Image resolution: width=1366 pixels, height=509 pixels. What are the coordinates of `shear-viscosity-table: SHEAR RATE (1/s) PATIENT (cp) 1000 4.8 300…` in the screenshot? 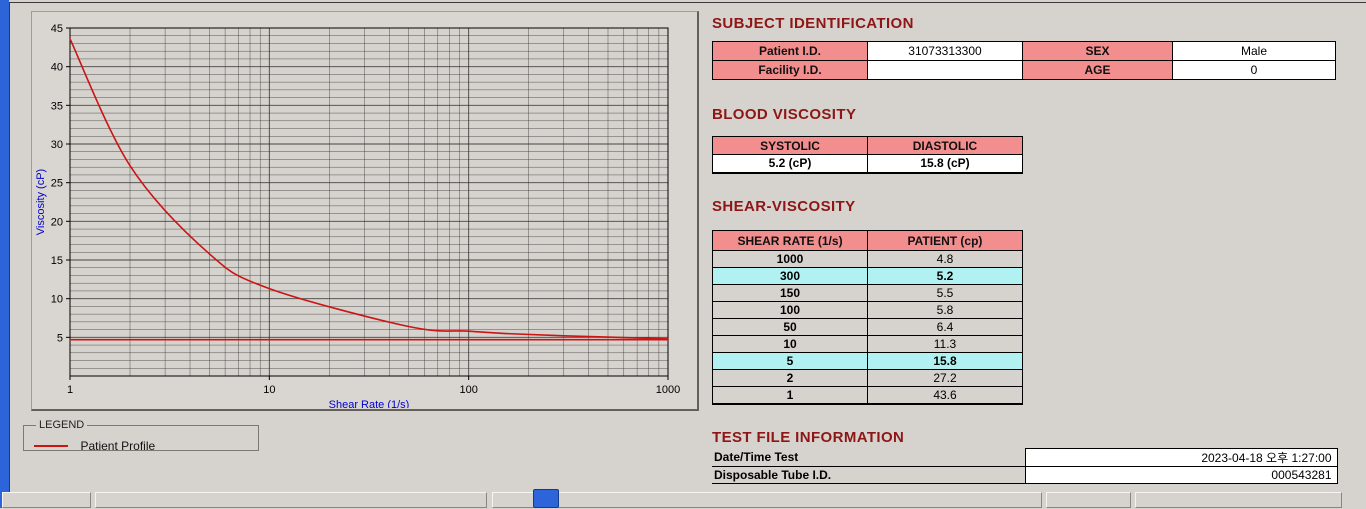 It's located at (867, 317).